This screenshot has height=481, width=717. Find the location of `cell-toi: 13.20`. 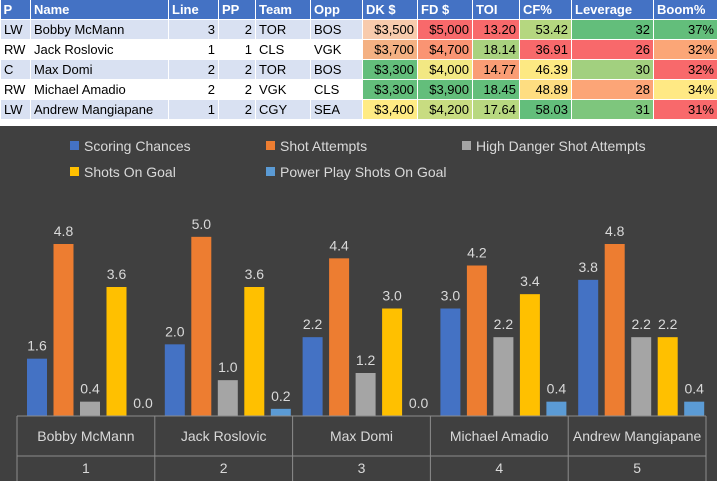

cell-toi: 13.20 is located at coordinates (496, 29).